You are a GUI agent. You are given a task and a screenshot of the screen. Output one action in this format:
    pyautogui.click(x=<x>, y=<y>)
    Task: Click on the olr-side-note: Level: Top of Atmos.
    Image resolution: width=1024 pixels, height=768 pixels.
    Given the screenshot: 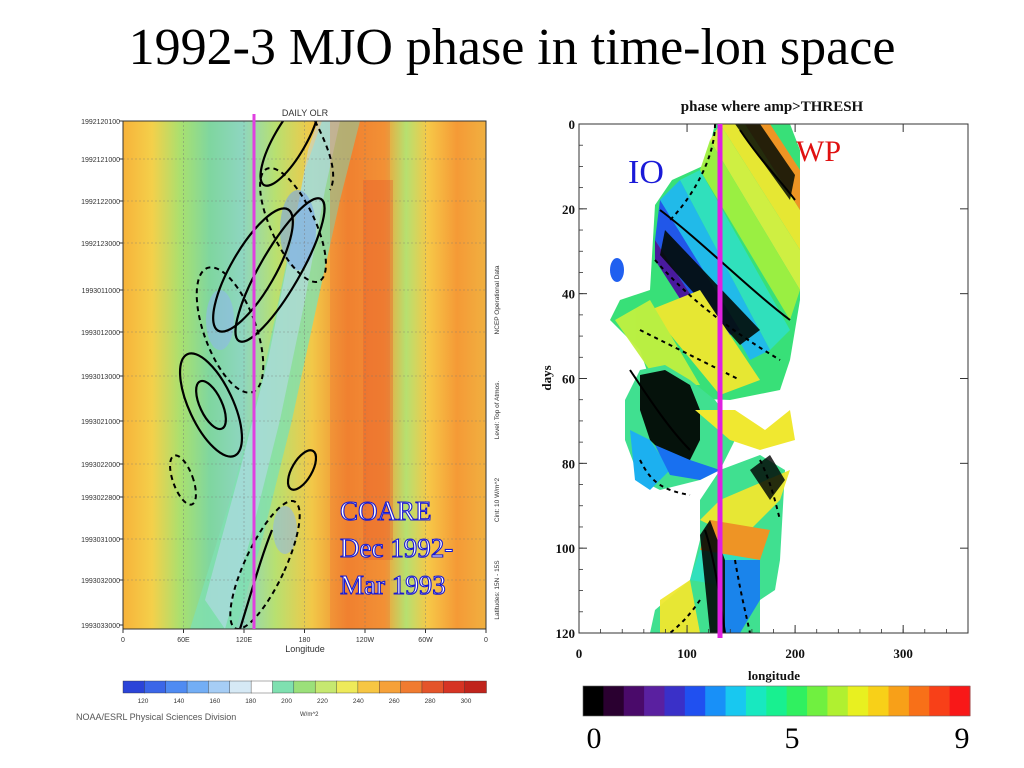 What is the action you would take?
    pyautogui.click(x=497, y=410)
    